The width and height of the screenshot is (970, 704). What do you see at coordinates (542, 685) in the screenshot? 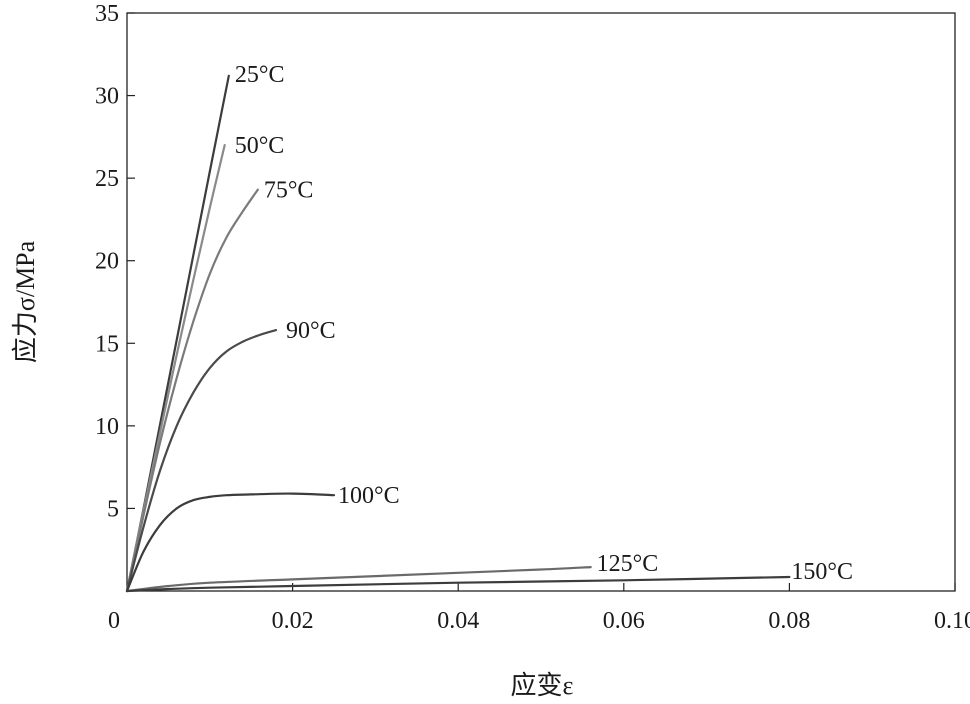
I see `x-axis-title: 应变ε` at bounding box center [542, 685].